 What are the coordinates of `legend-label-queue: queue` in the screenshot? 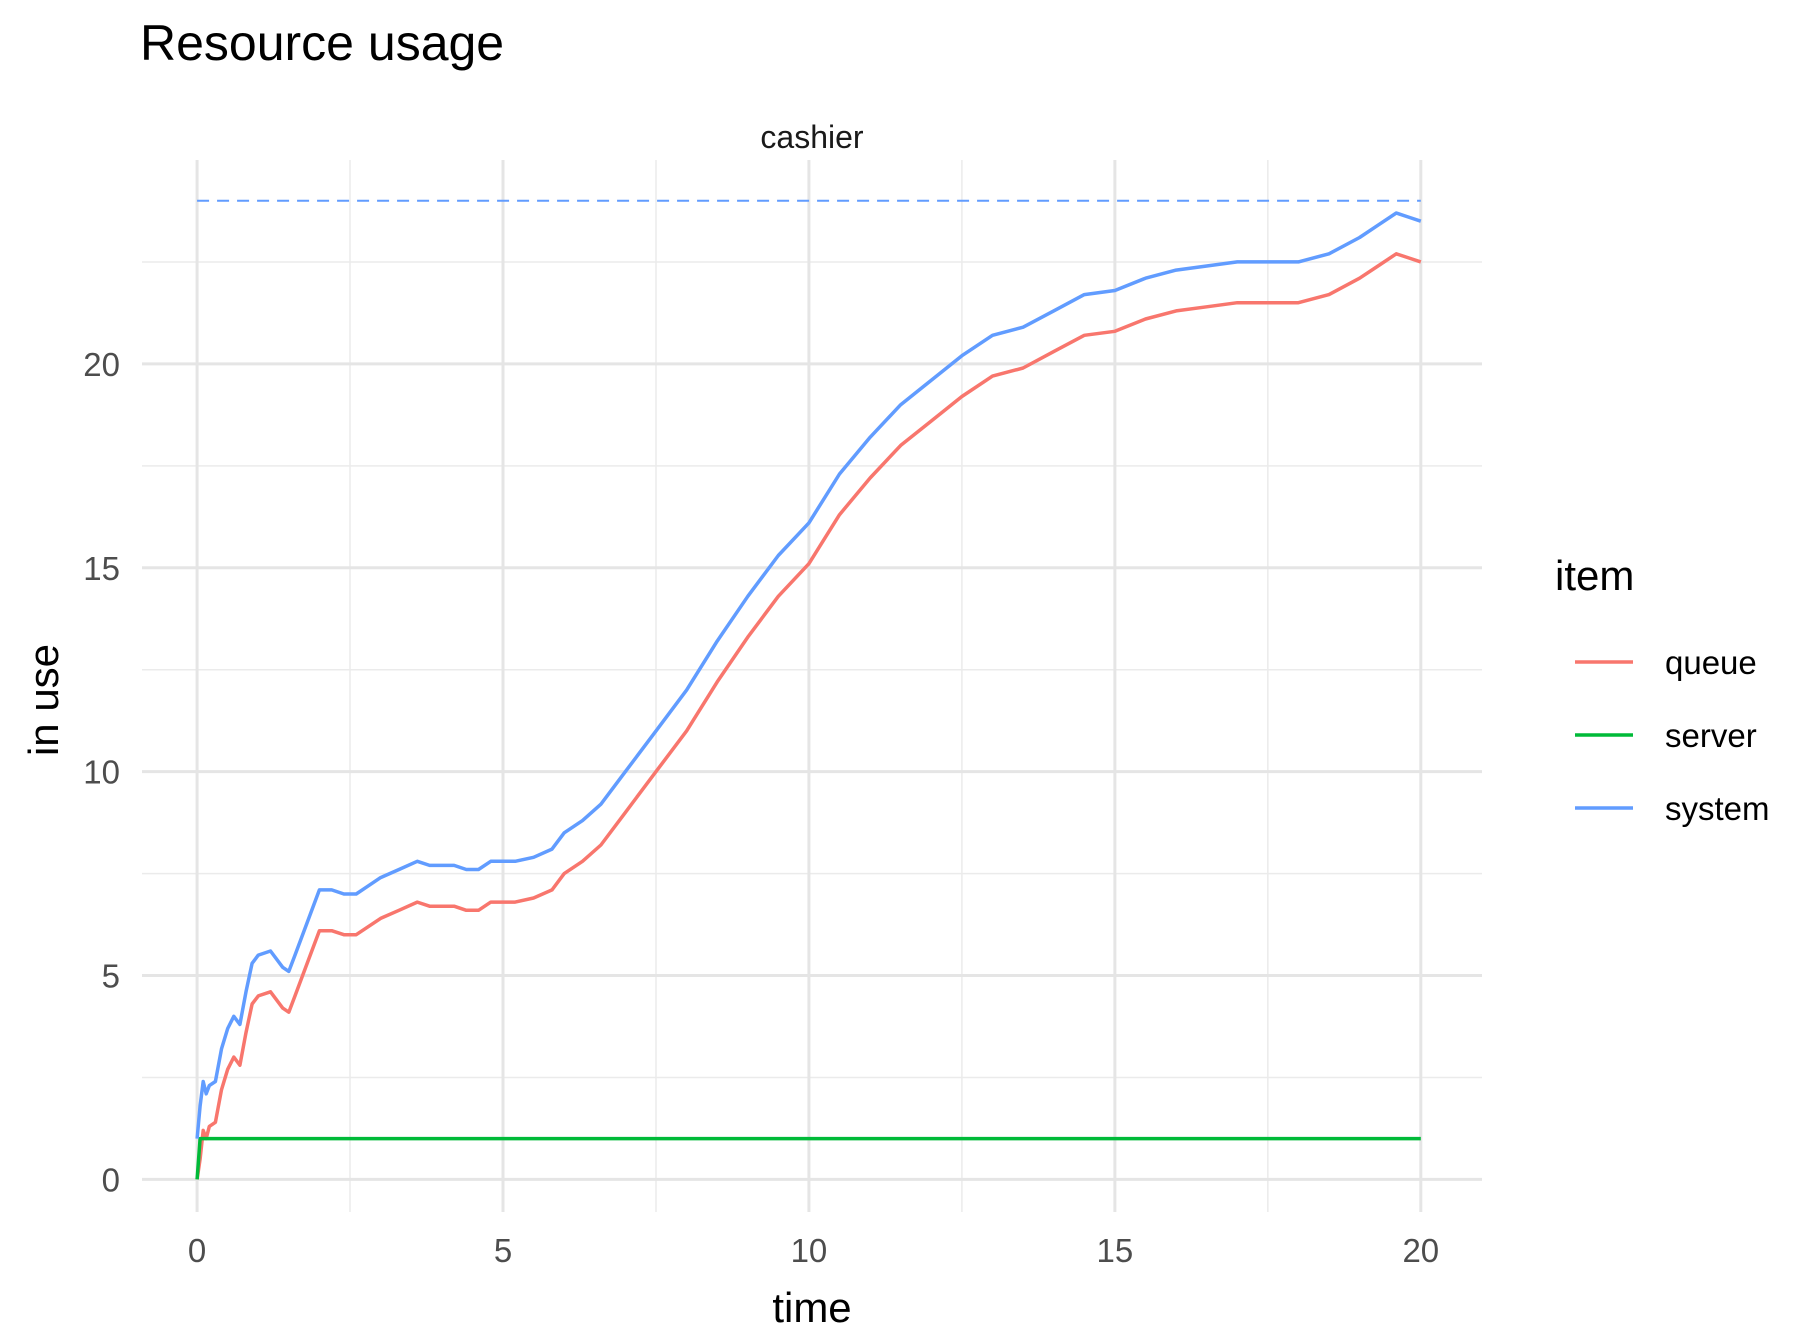 It's located at (1711, 662).